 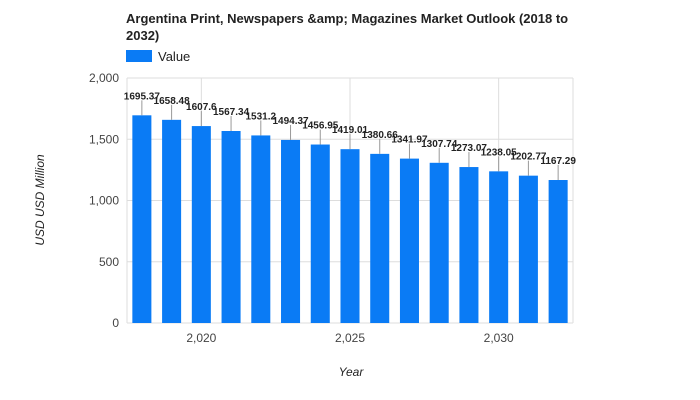 What do you see at coordinates (109, 262) in the screenshot?
I see `y-tick-label: 500` at bounding box center [109, 262].